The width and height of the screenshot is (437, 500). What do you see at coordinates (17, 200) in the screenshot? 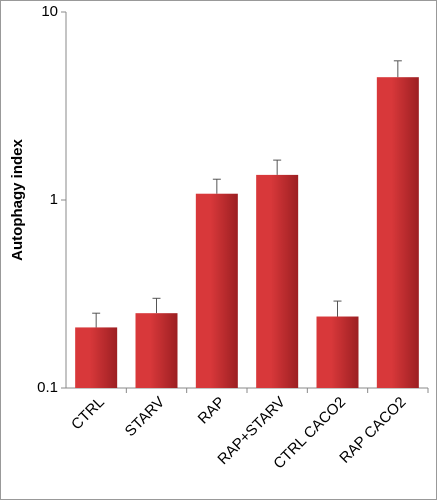
I see `y-axis-label: Autophagy index` at bounding box center [17, 200].